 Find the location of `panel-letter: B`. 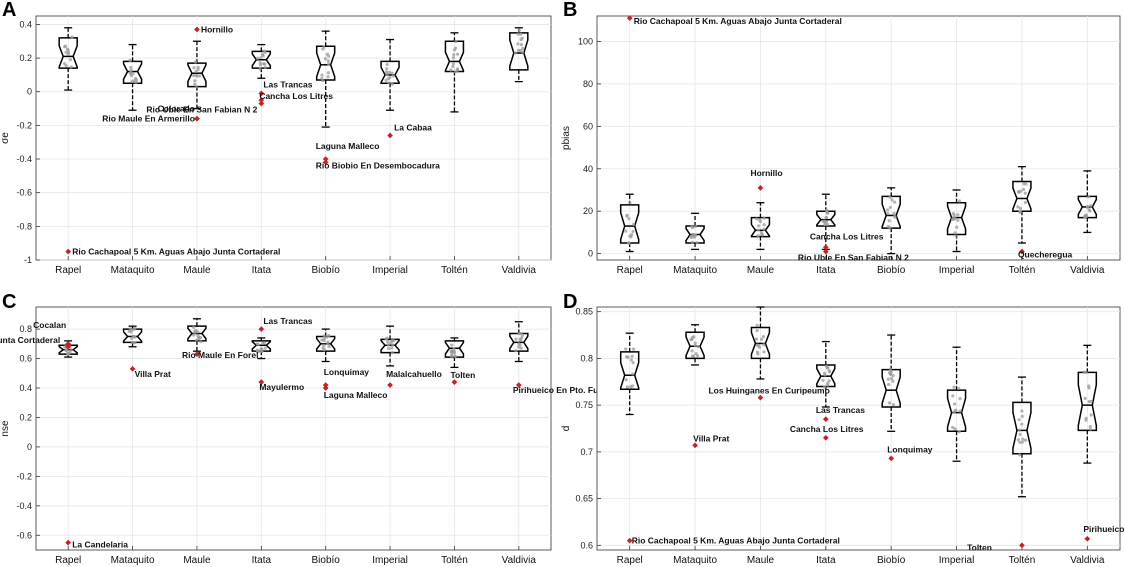

panel-letter: B is located at coordinates (570, 10).